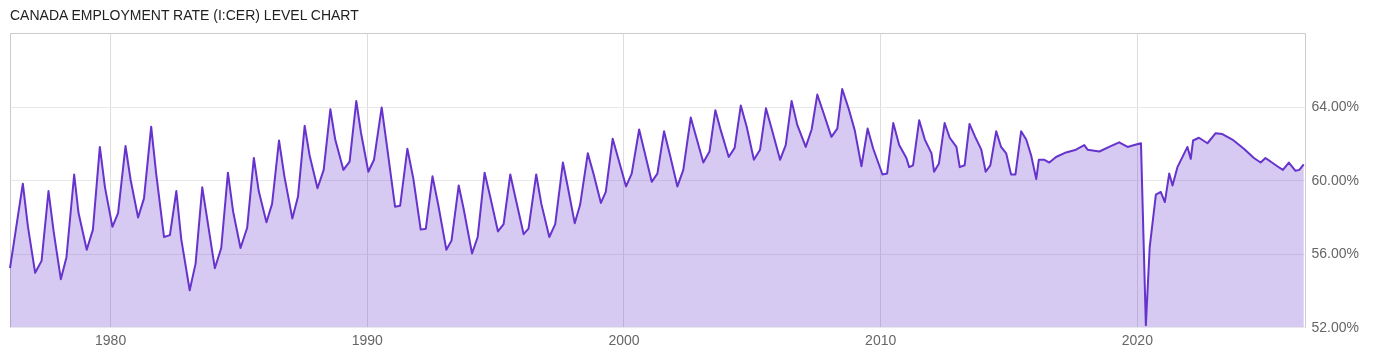  Describe the element at coordinates (881, 339) in the screenshot. I see `x-tick-label: 2010` at that location.